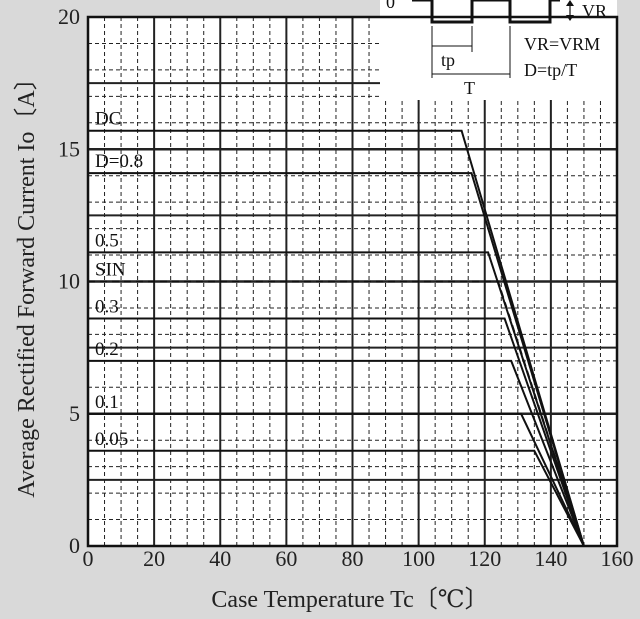 The height and width of the screenshot is (619, 640). I want to click on x-tick-label: 40, so click(220, 558).